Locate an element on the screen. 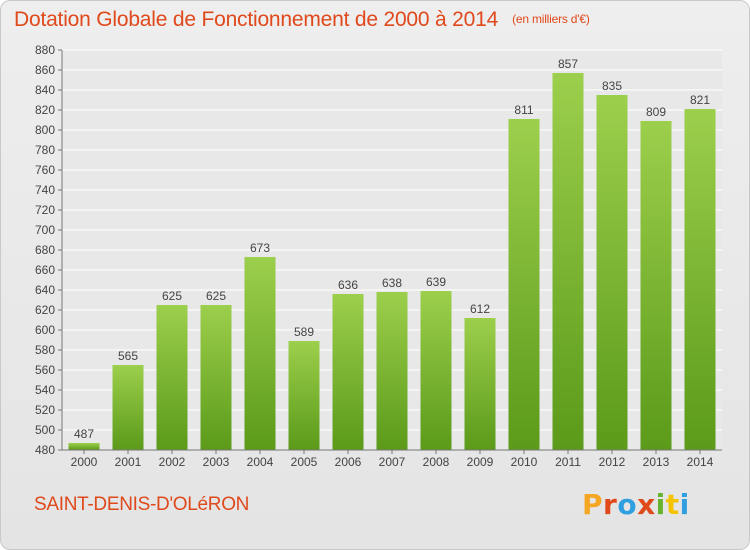 The width and height of the screenshot is (750, 550). y-tick-label: 580 is located at coordinates (45, 350).